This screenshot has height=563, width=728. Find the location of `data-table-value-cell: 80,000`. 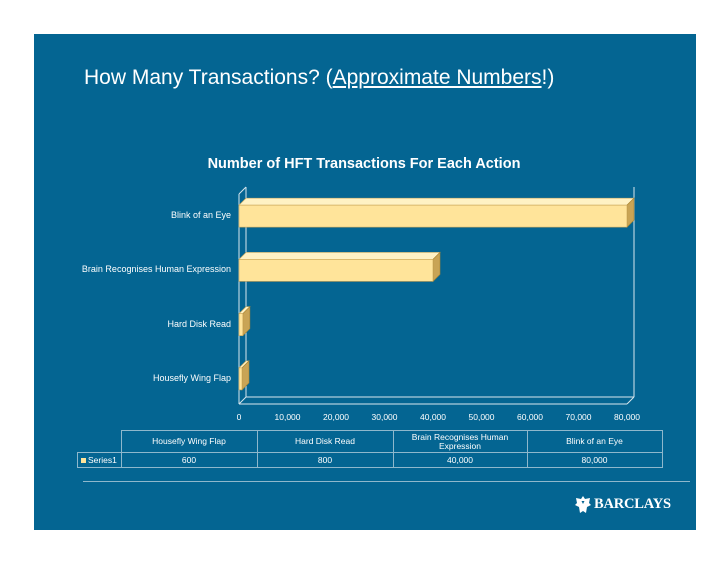

data-table-value-cell: 80,000 is located at coordinates (594, 460).